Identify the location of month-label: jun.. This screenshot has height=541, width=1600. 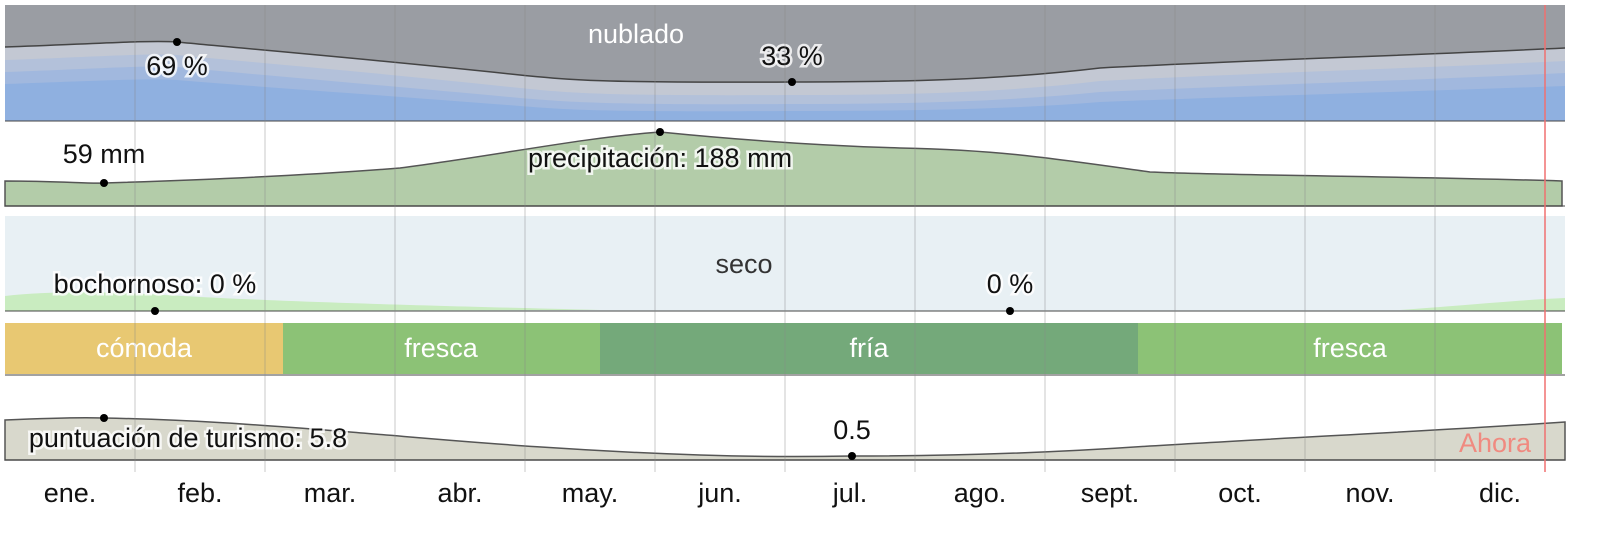
(719, 493).